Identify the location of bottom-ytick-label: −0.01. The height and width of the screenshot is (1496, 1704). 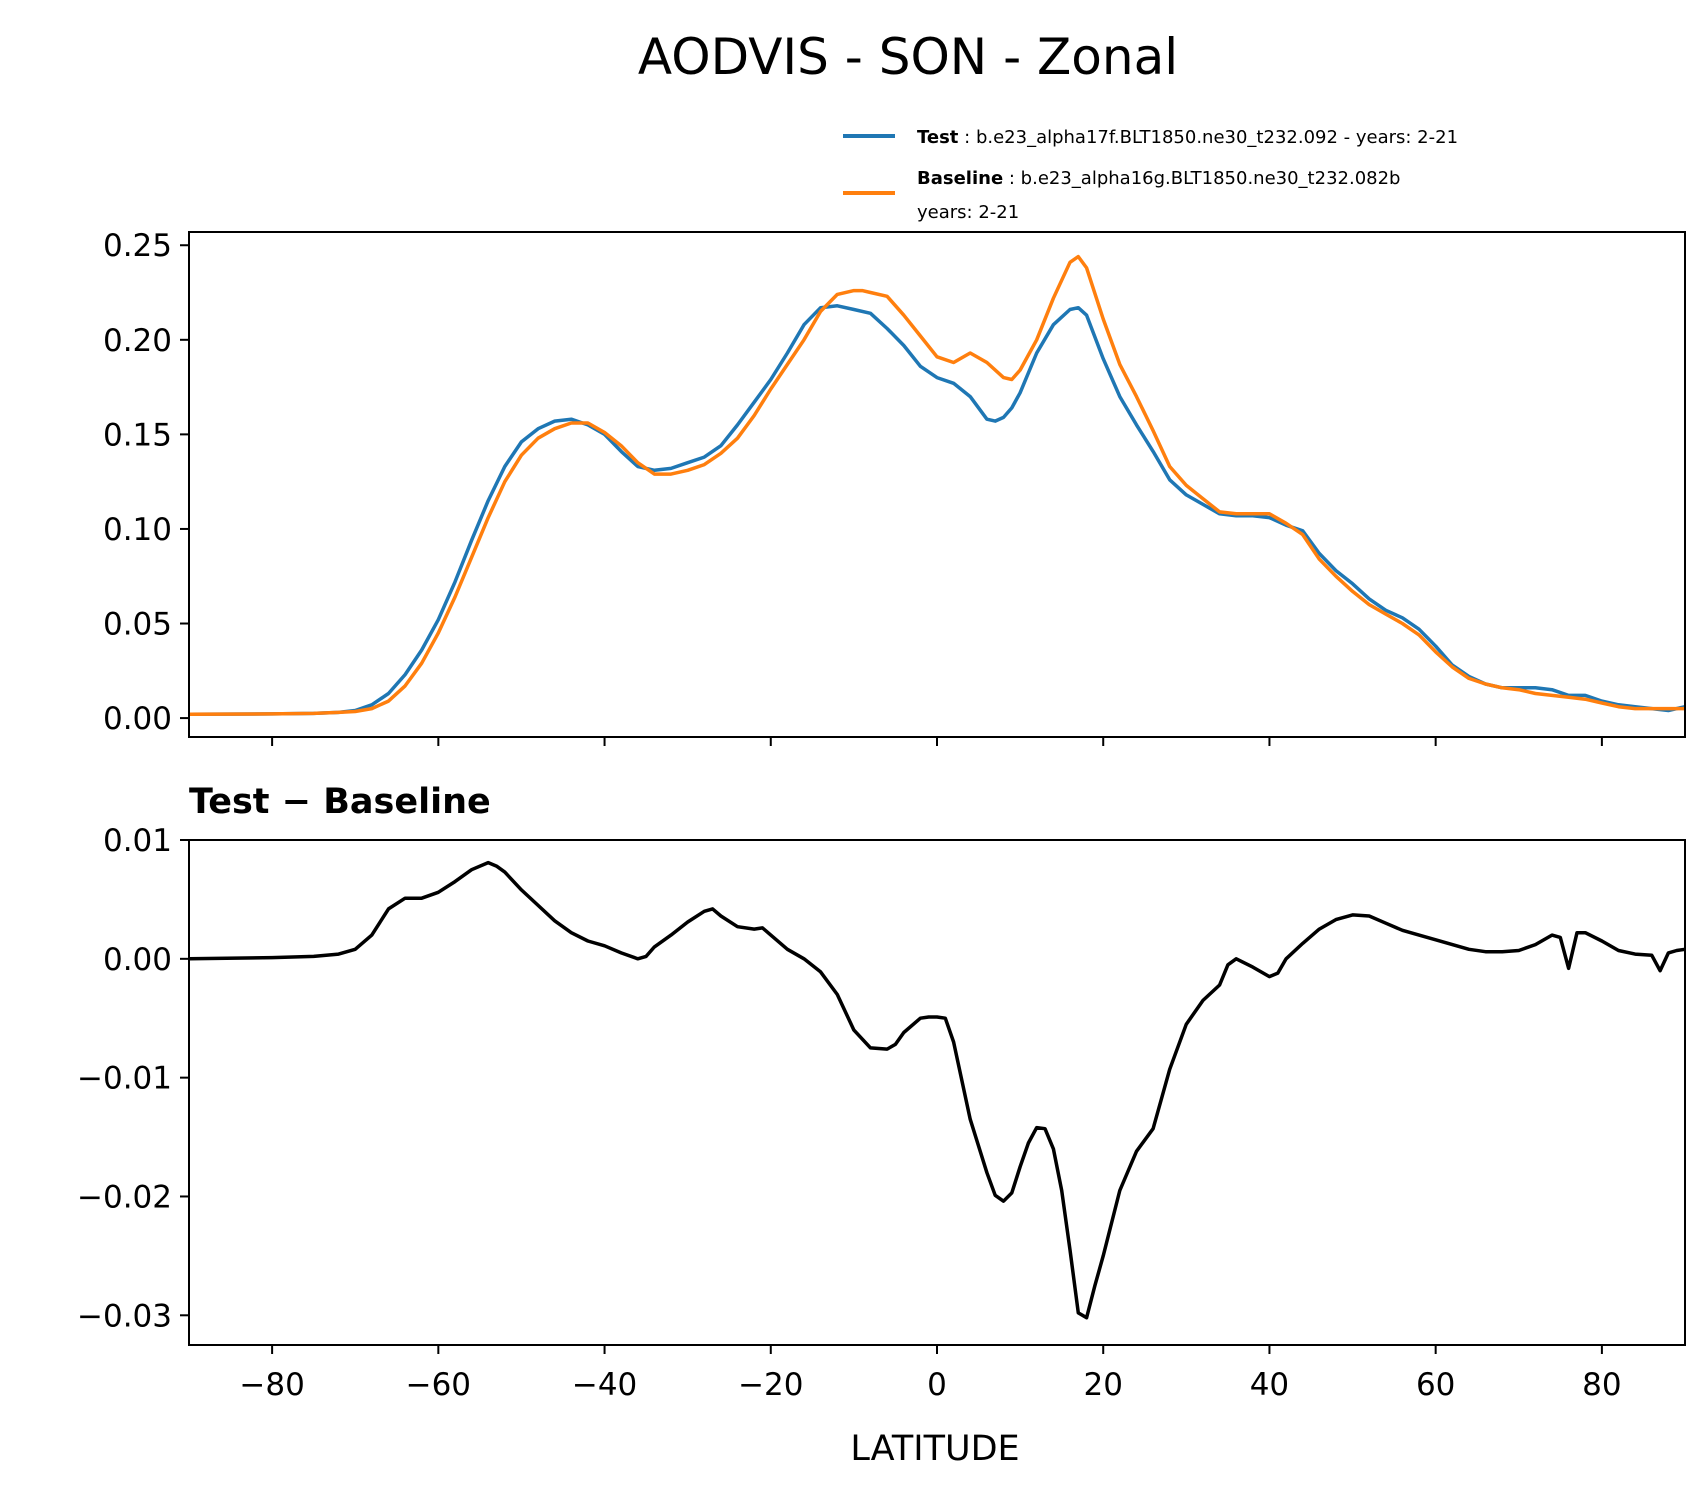
(124, 1079).